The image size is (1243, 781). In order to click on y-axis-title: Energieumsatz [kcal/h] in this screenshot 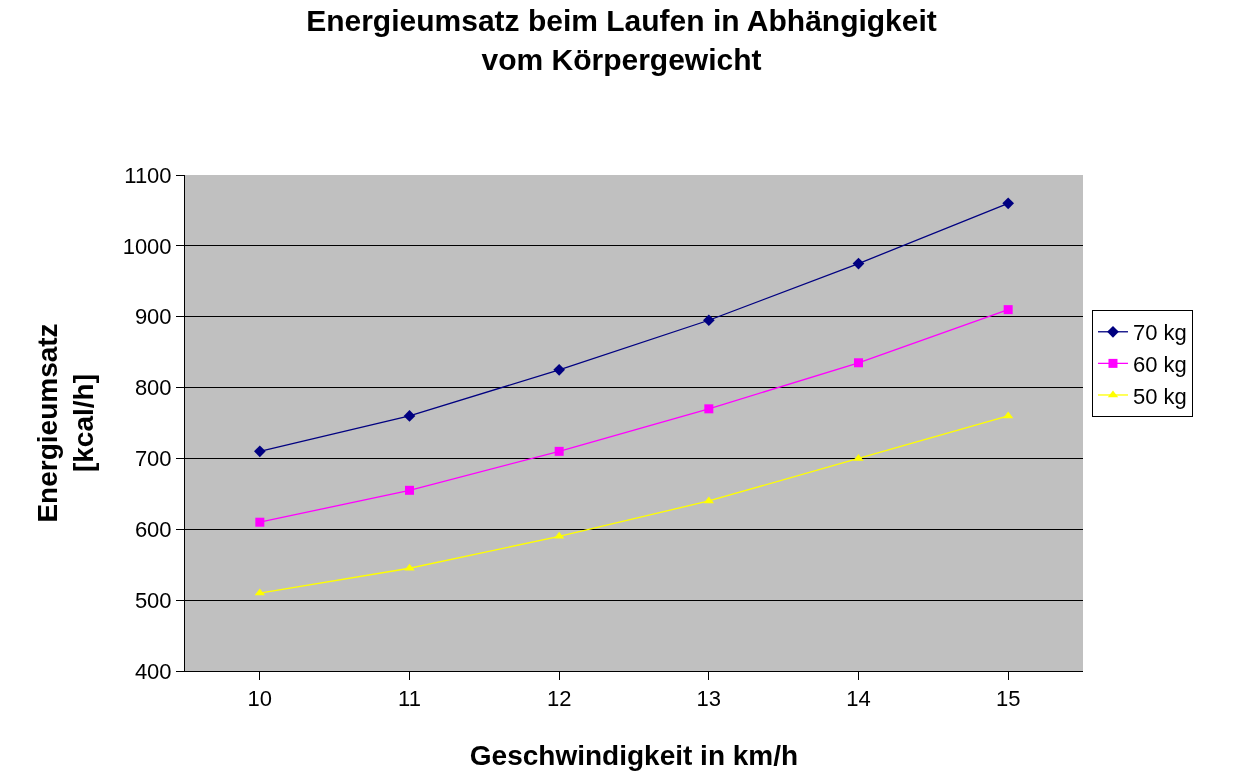, I will do `click(65, 423)`.